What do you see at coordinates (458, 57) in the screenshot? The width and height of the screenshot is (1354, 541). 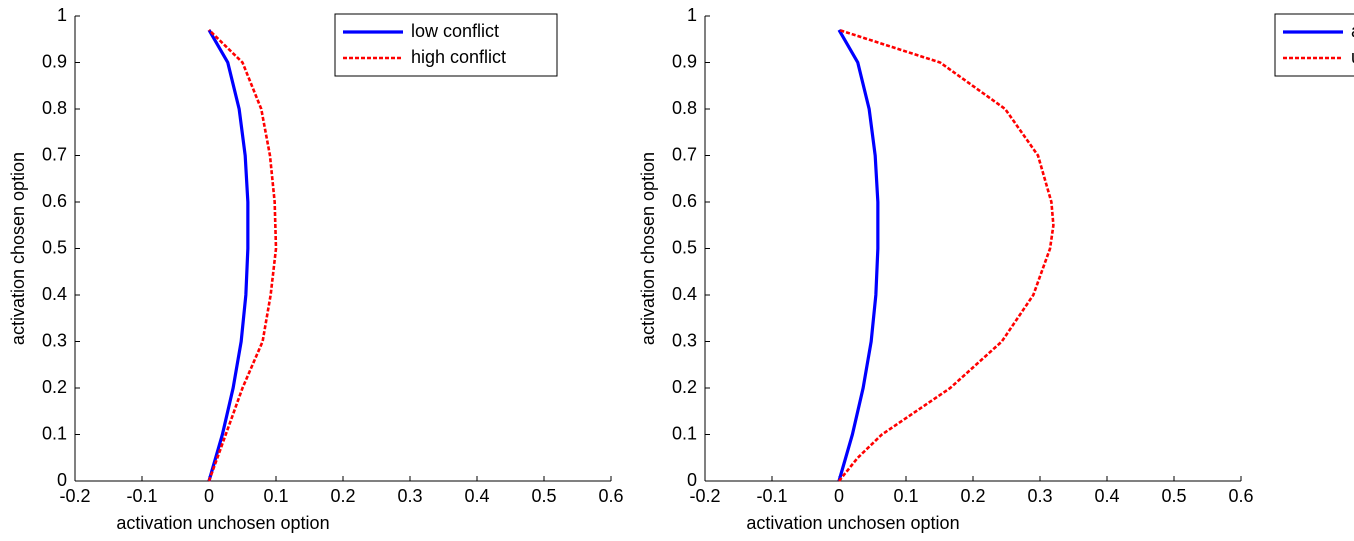 I see `legend-label: high conflict` at bounding box center [458, 57].